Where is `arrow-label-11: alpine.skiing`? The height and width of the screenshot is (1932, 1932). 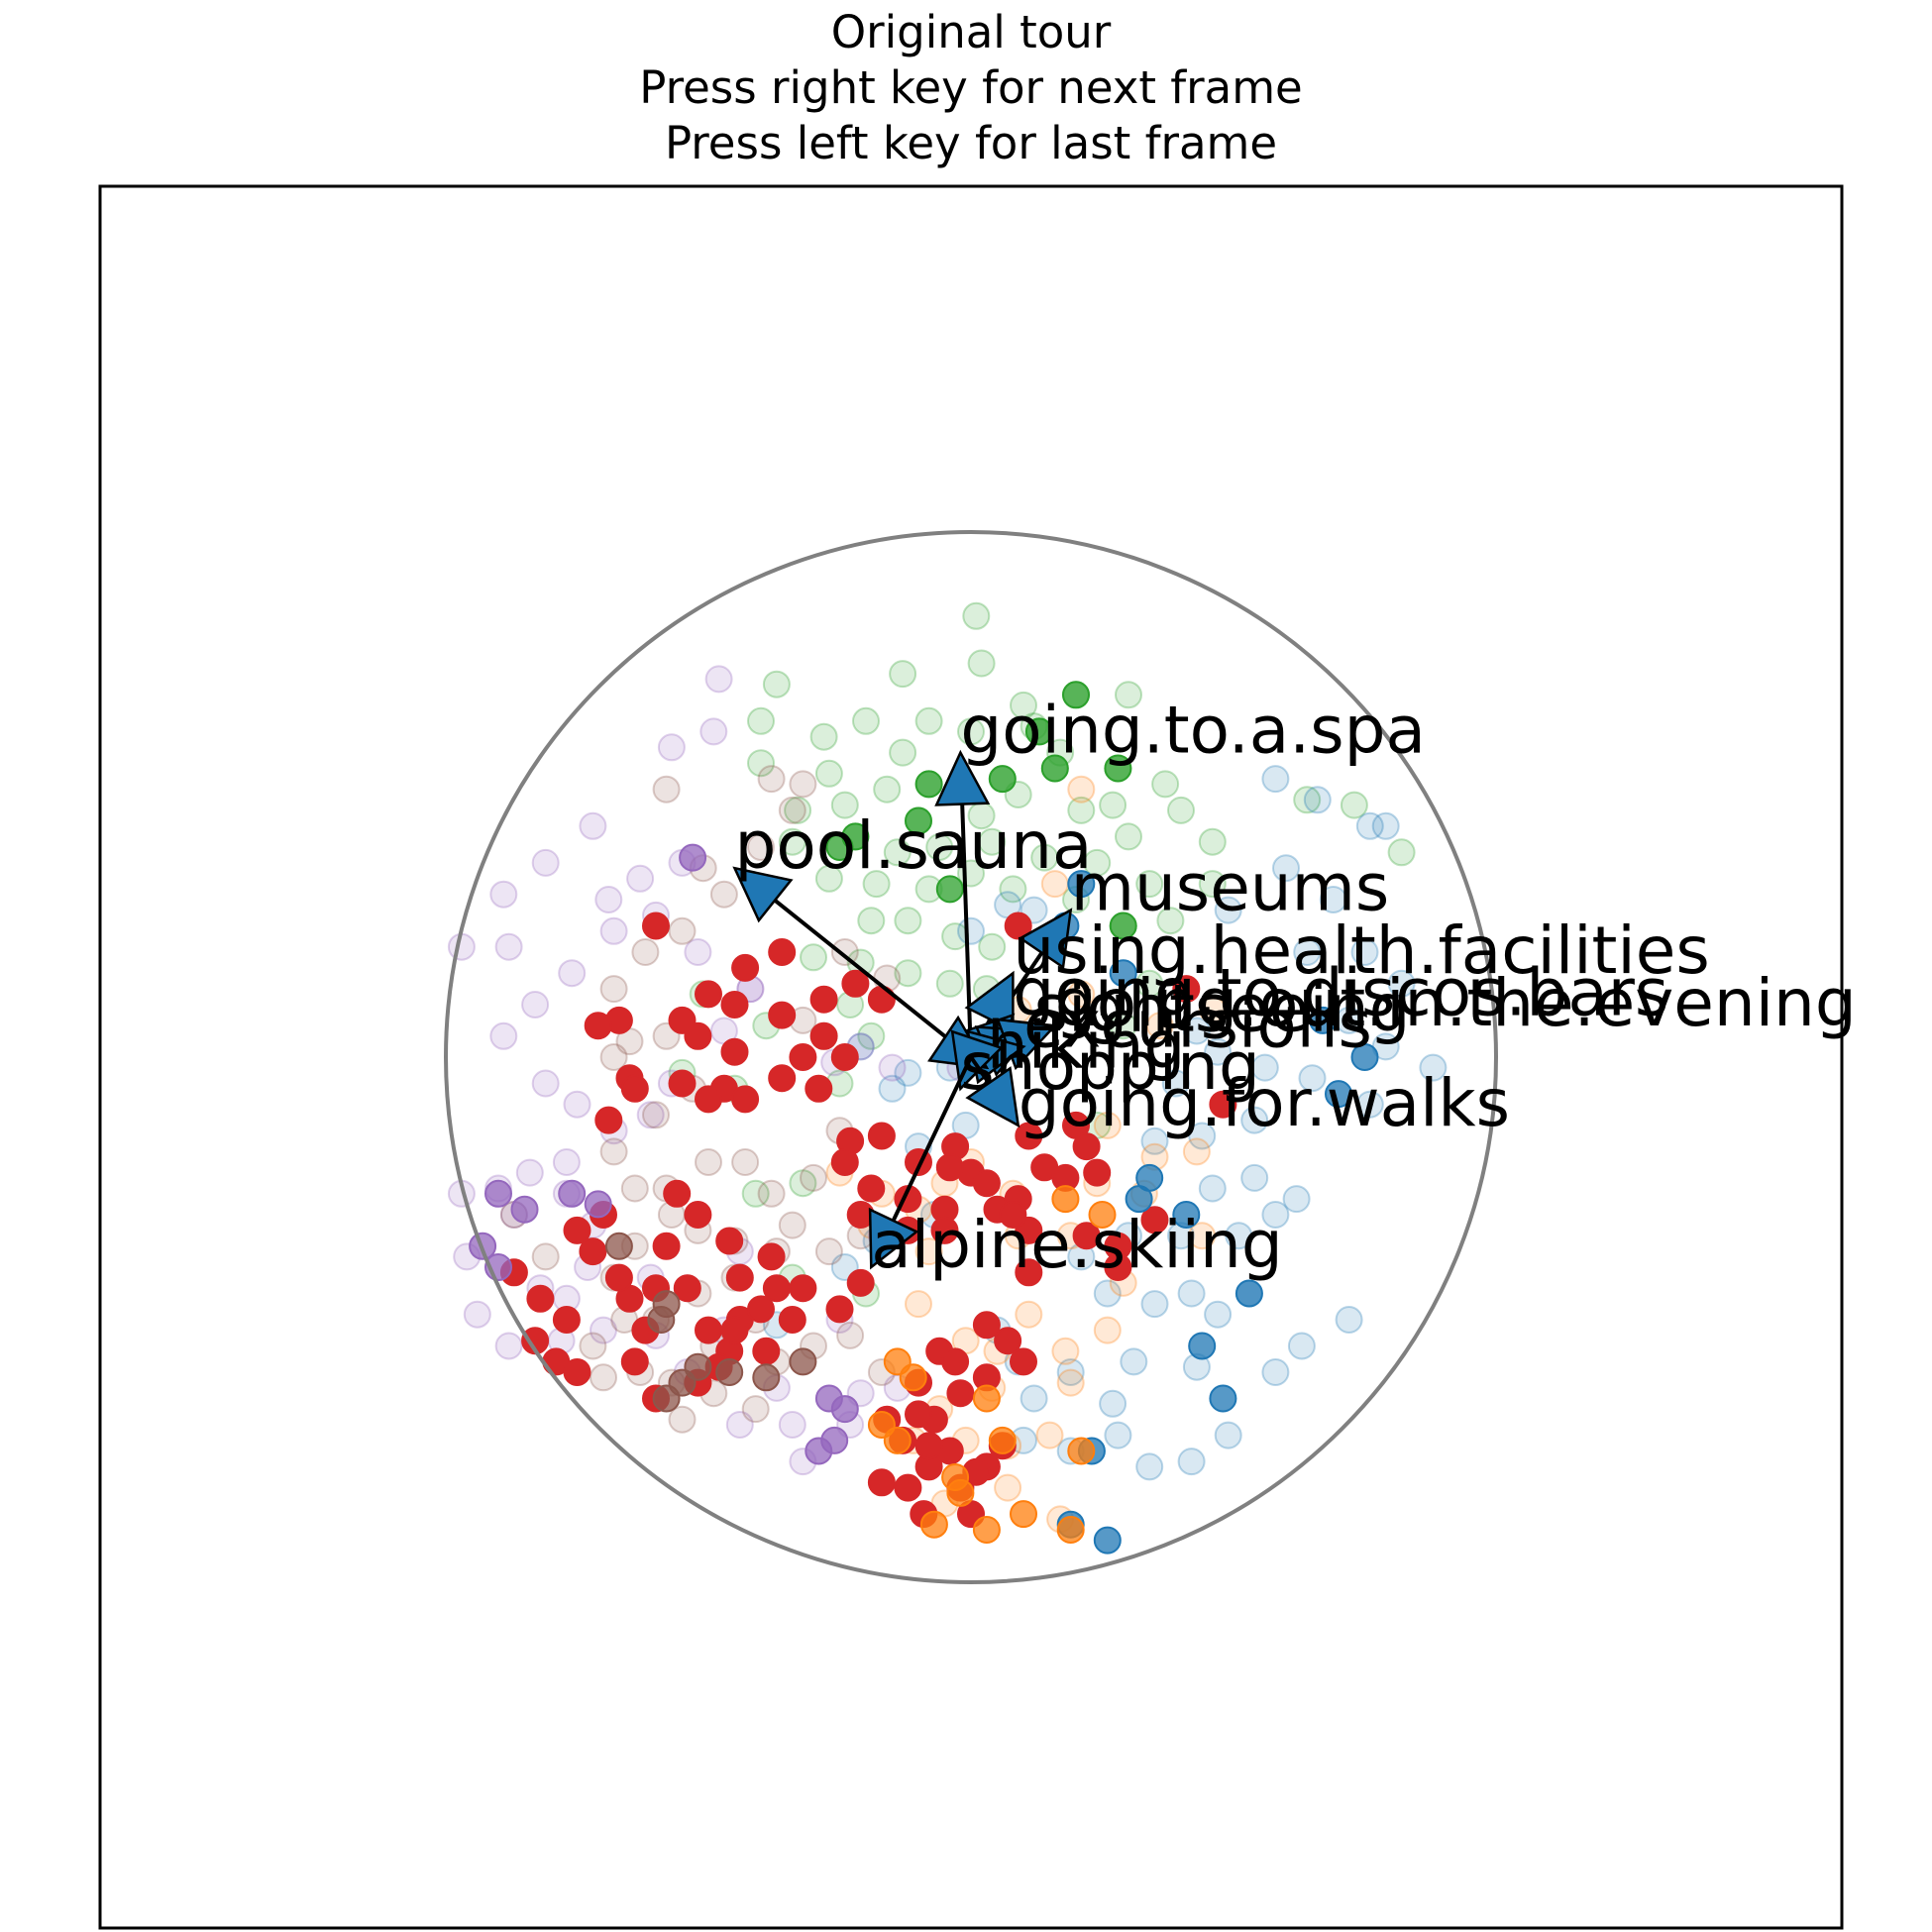 arrow-label-11: alpine.skiing is located at coordinates (1076, 1245).